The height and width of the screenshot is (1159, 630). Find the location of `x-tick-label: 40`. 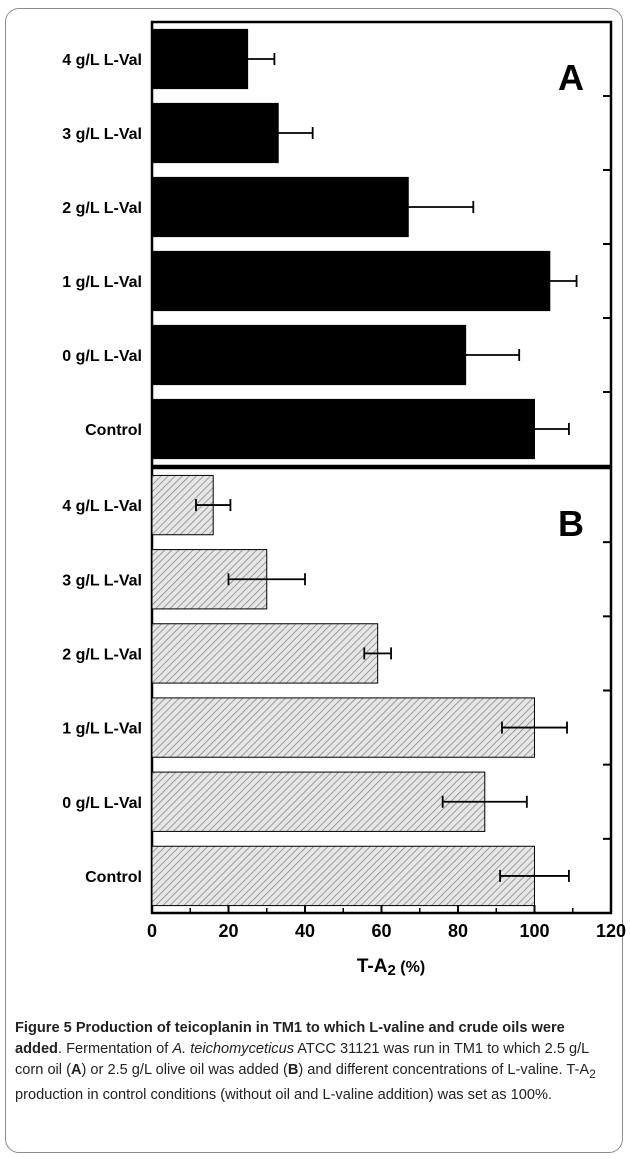

x-tick-label: 40 is located at coordinates (305, 931).